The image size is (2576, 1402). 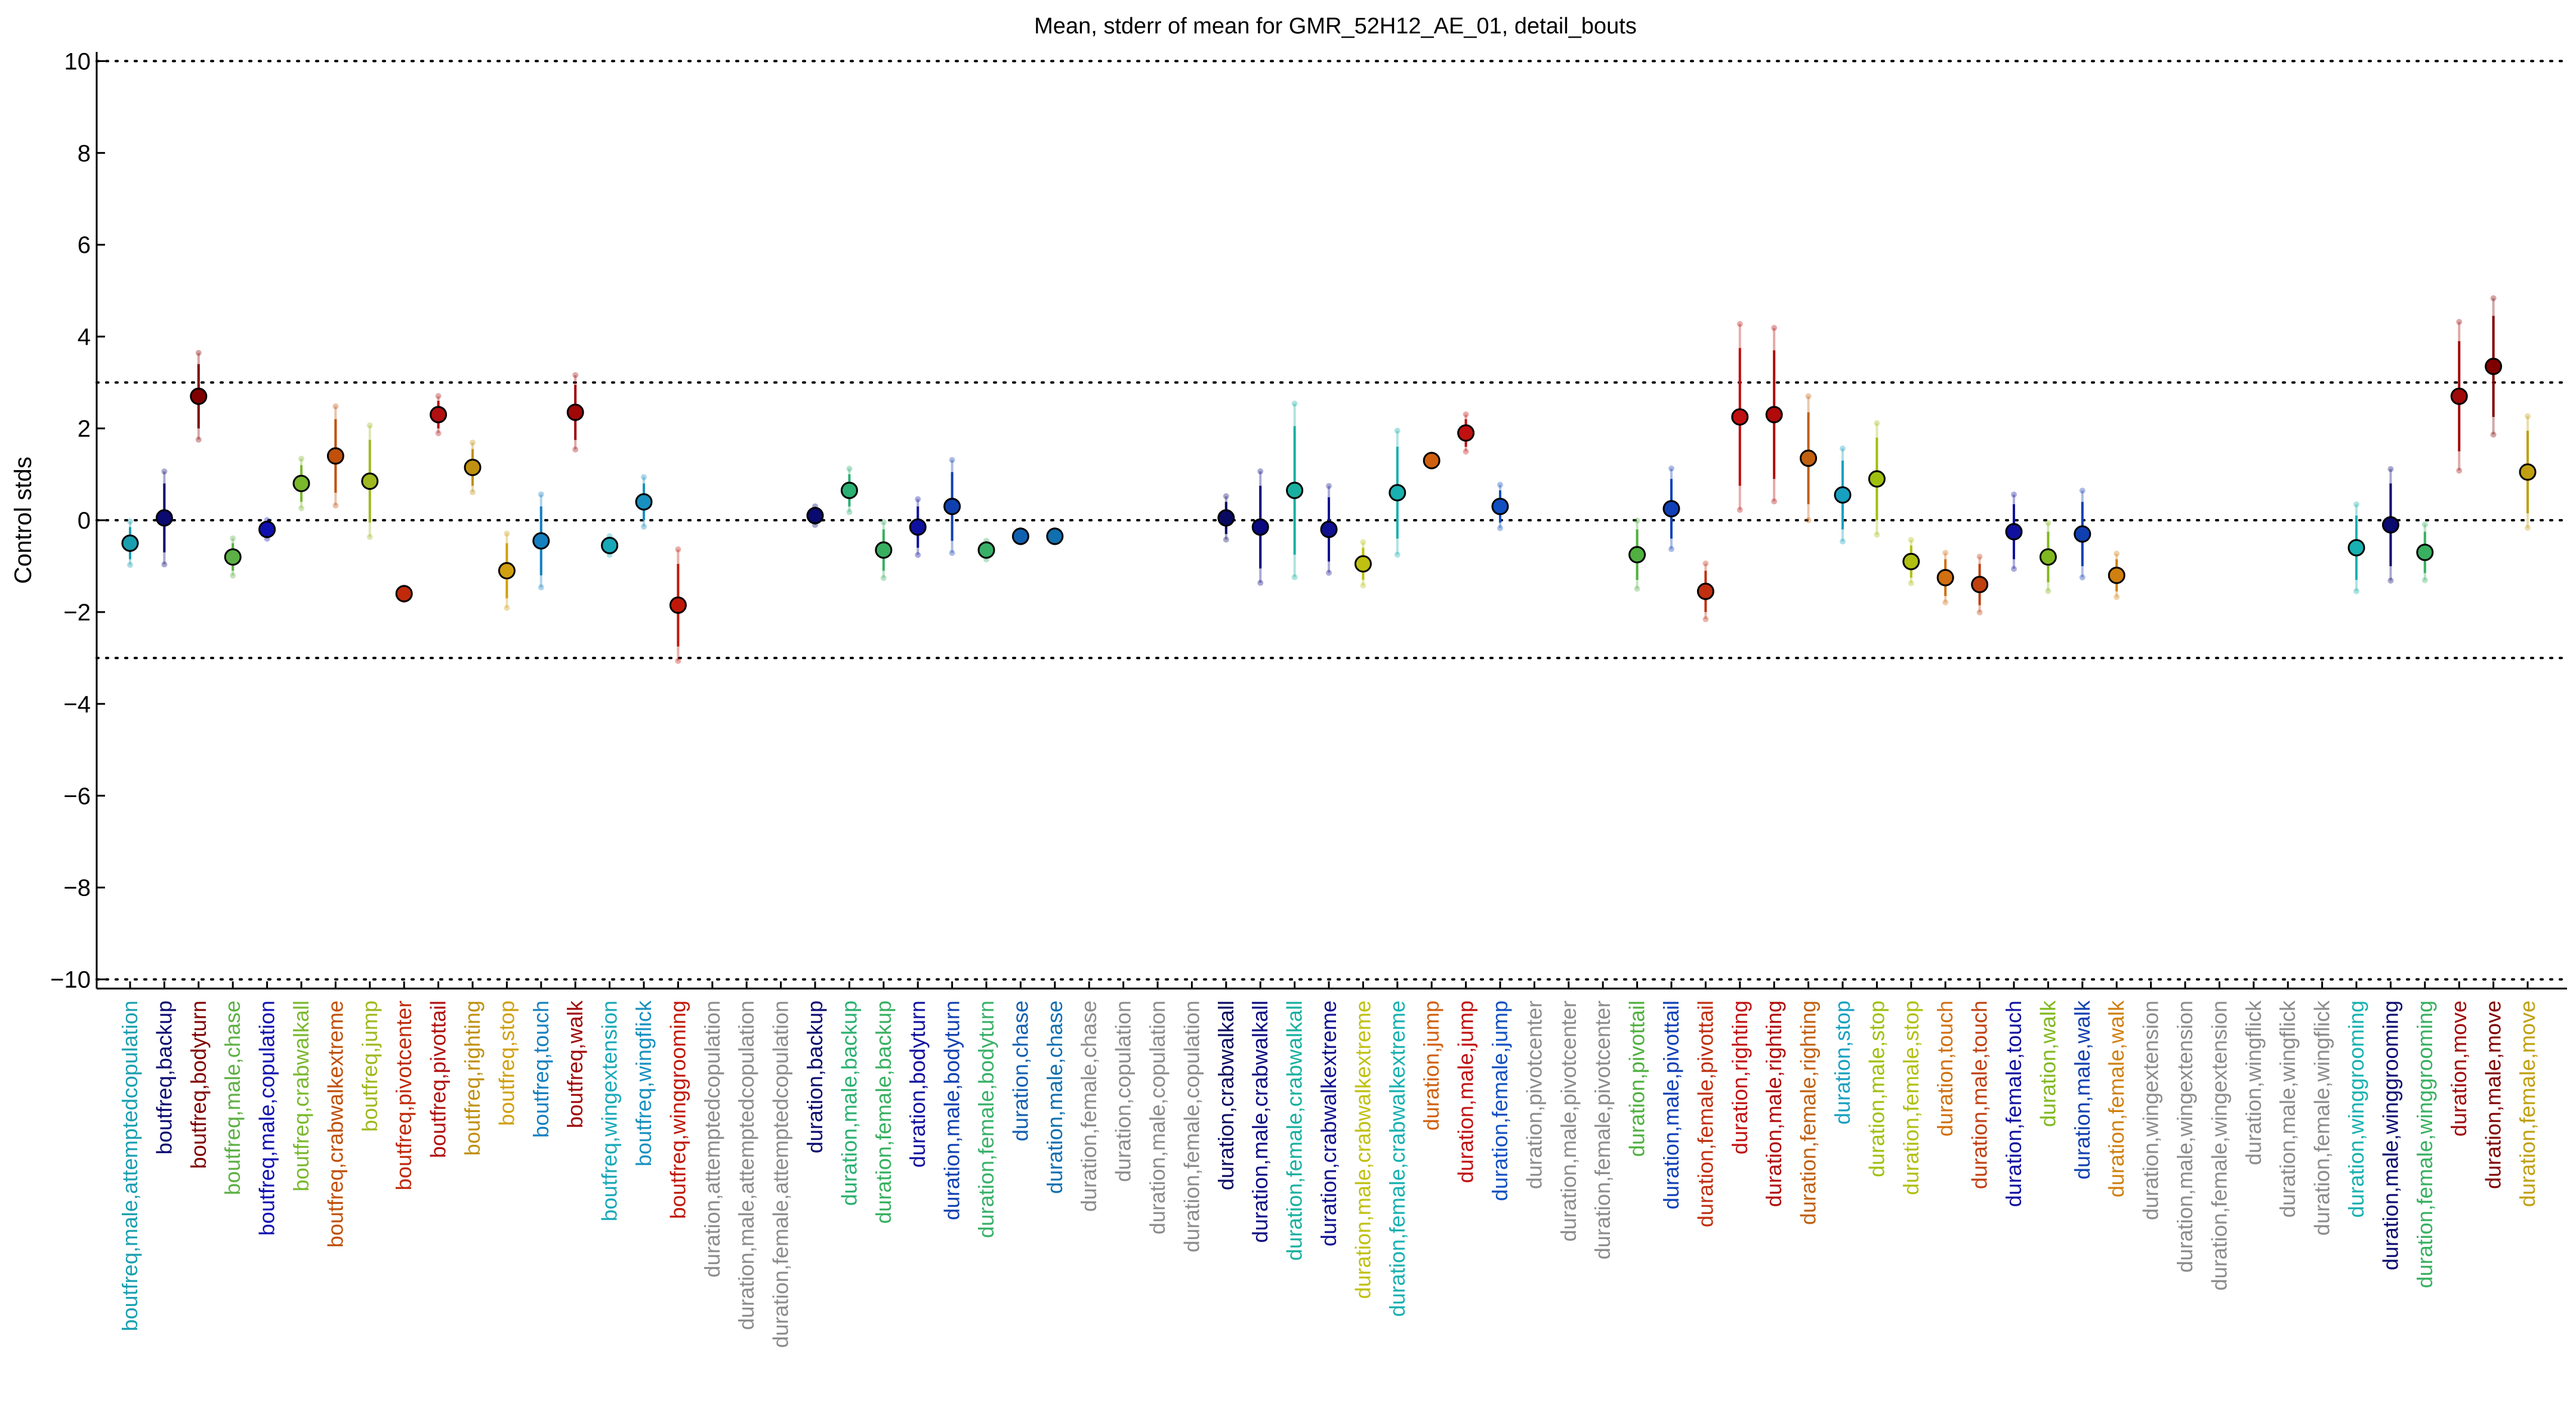 I want to click on x-tick-label: duration,female,jump, so click(x=1500, y=1100).